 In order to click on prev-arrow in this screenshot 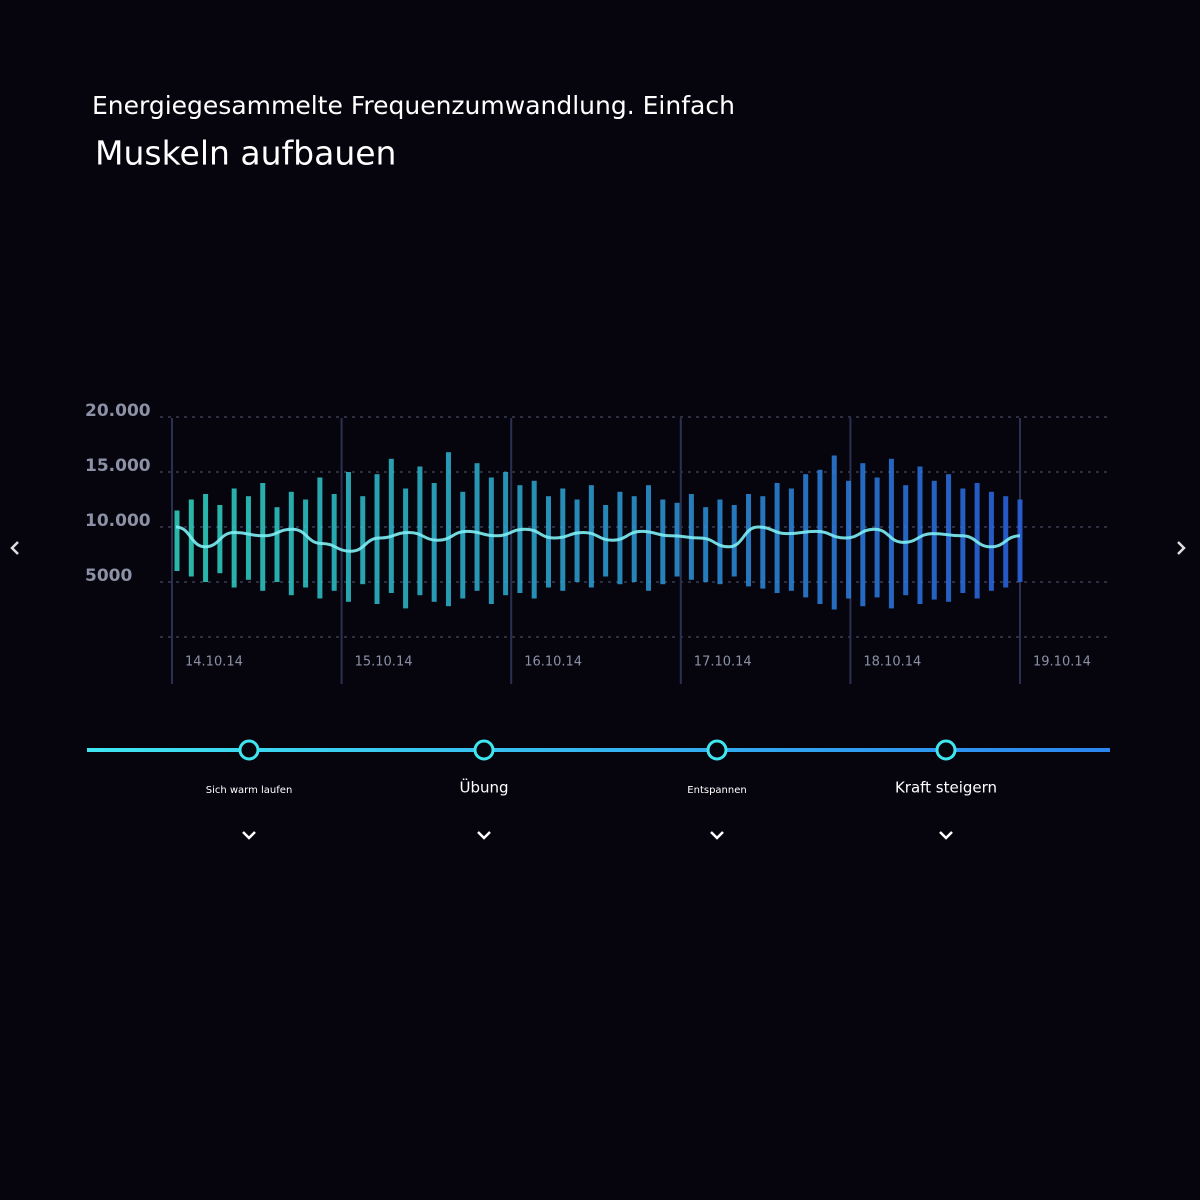, I will do `click(14, 548)`.